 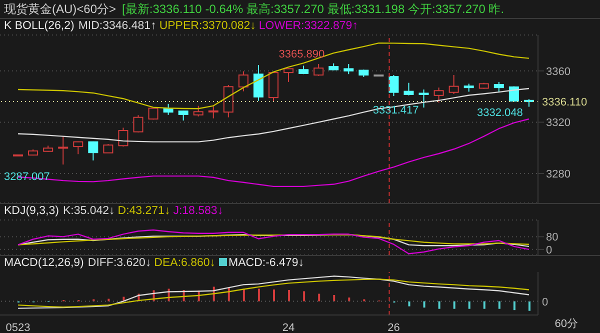 What do you see at coordinates (198, 211) in the screenshot?
I see `series-label: J:18.583↓` at bounding box center [198, 211].